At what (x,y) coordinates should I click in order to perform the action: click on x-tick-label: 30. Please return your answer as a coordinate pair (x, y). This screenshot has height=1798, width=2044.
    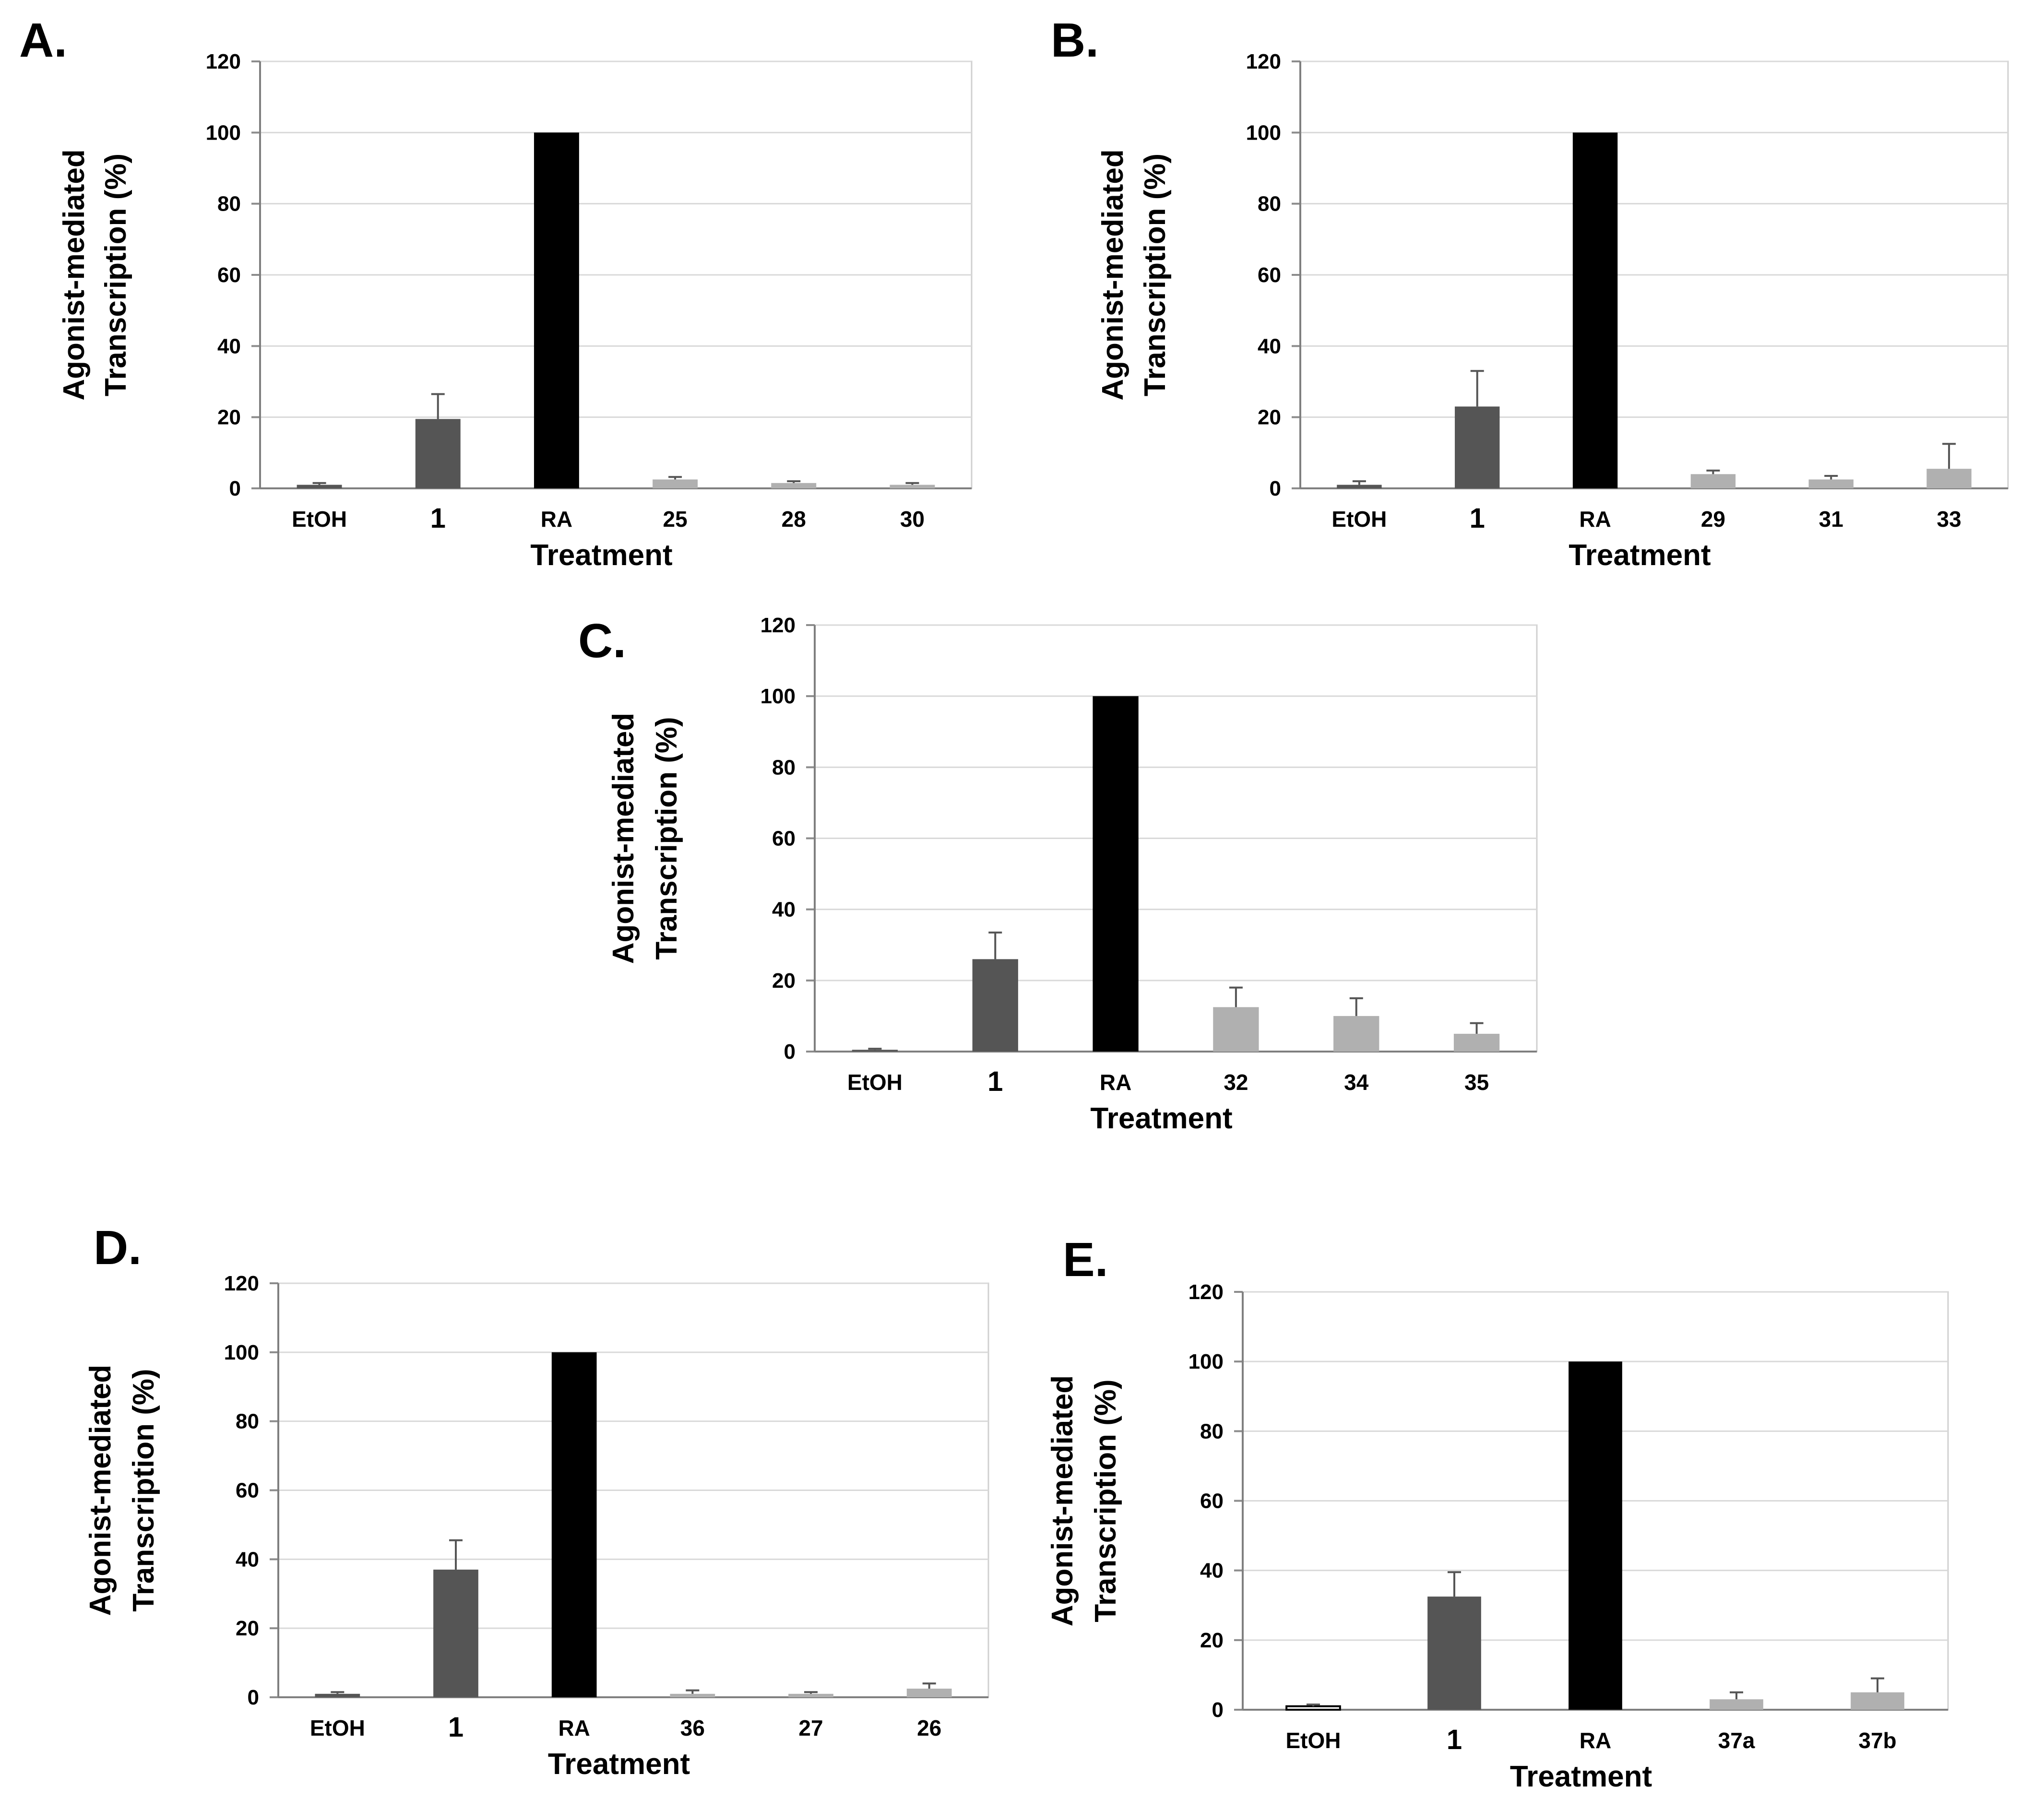
    Looking at the image, I should click on (912, 519).